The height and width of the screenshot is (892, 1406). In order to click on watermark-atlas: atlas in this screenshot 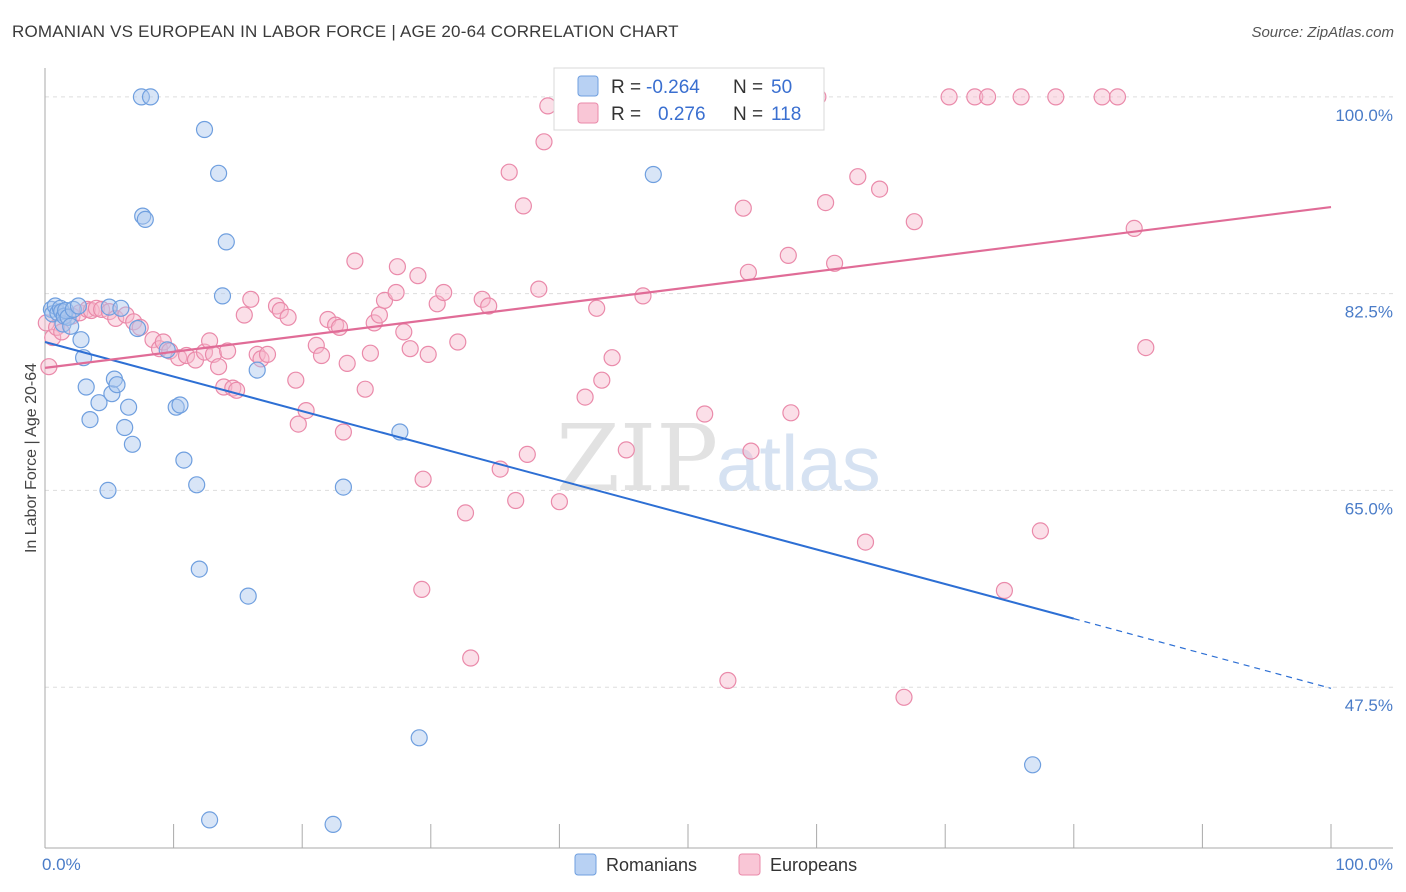, I will do `click(798, 463)`.